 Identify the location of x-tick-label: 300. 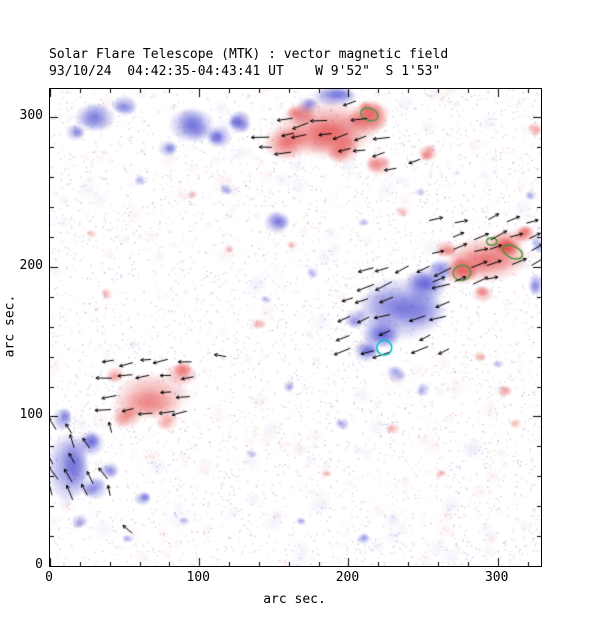
(496, 577).